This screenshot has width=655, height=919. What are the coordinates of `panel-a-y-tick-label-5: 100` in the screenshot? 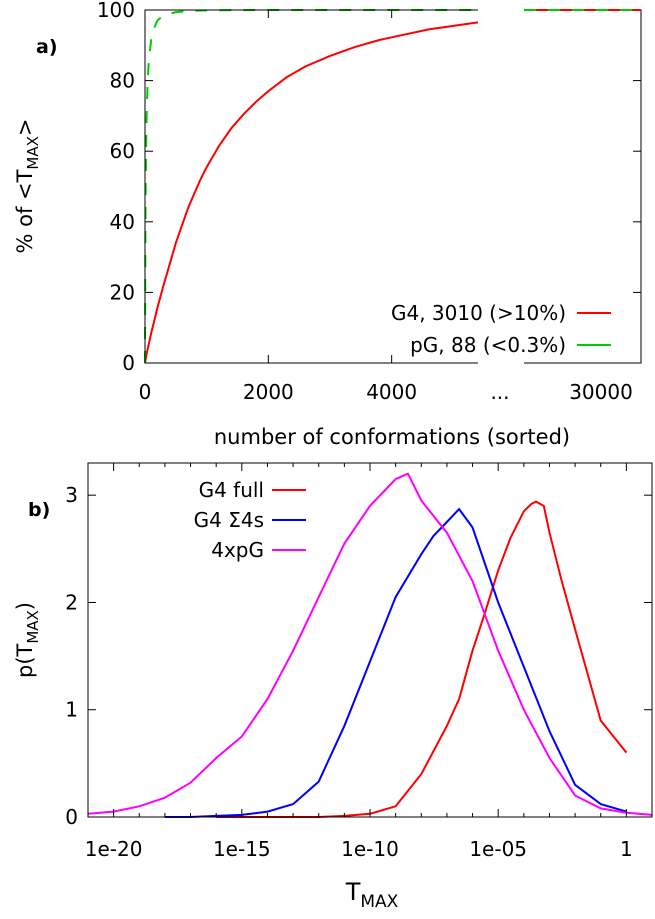 It's located at (116, 11).